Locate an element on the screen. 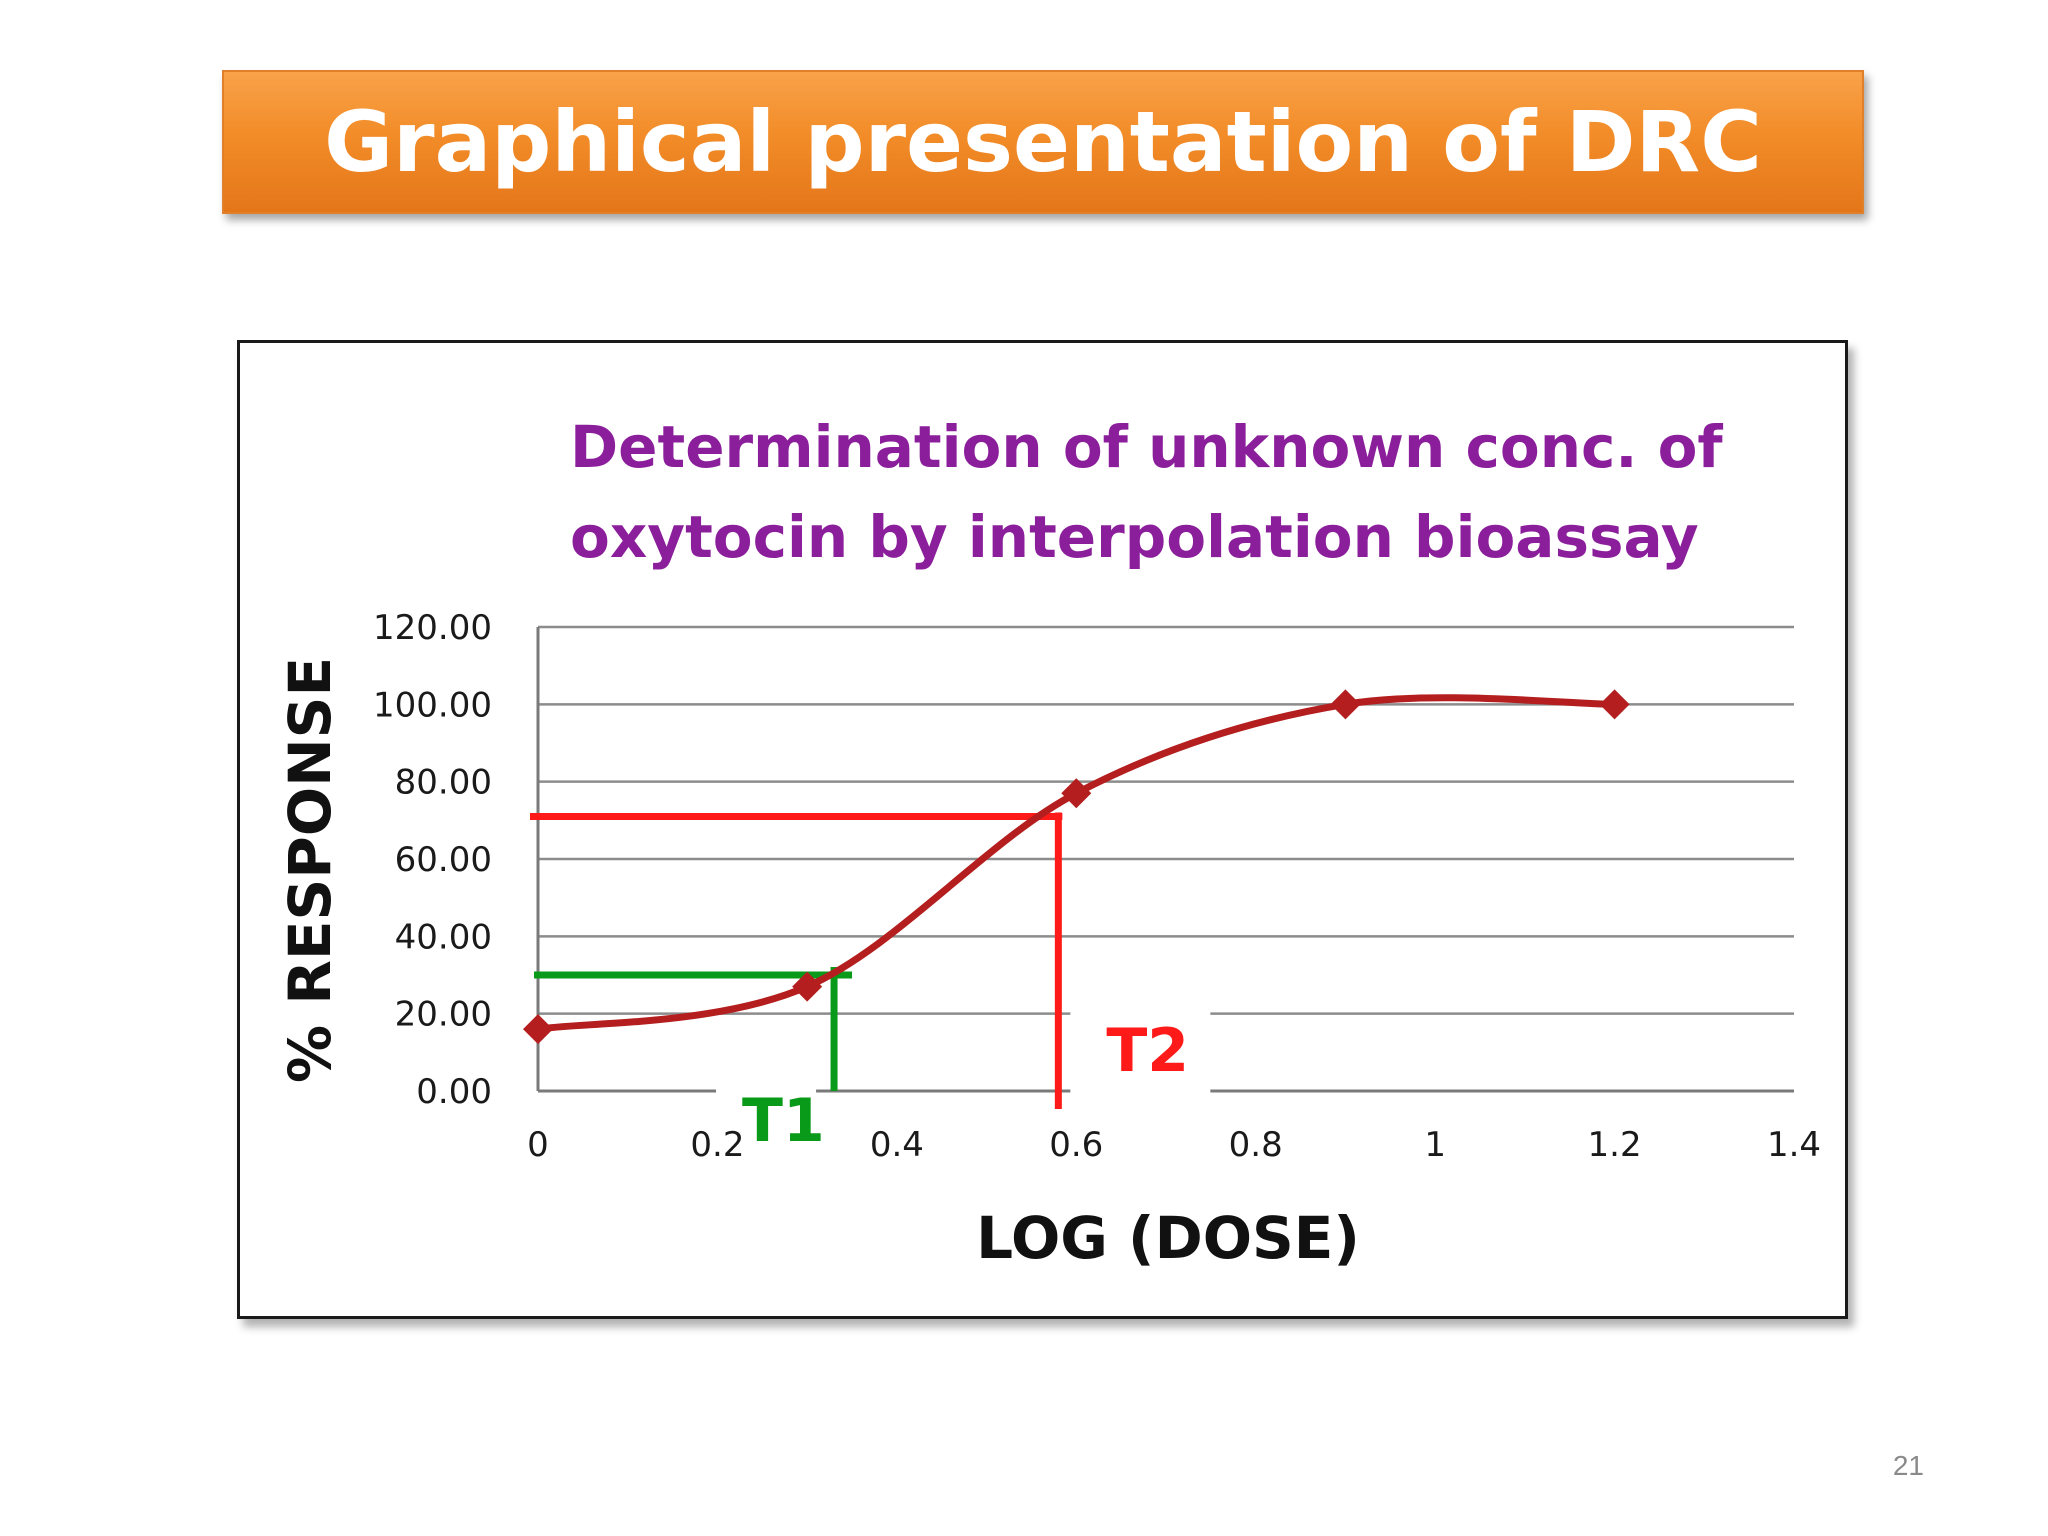  t1-label: T1 is located at coordinates (783, 1121).